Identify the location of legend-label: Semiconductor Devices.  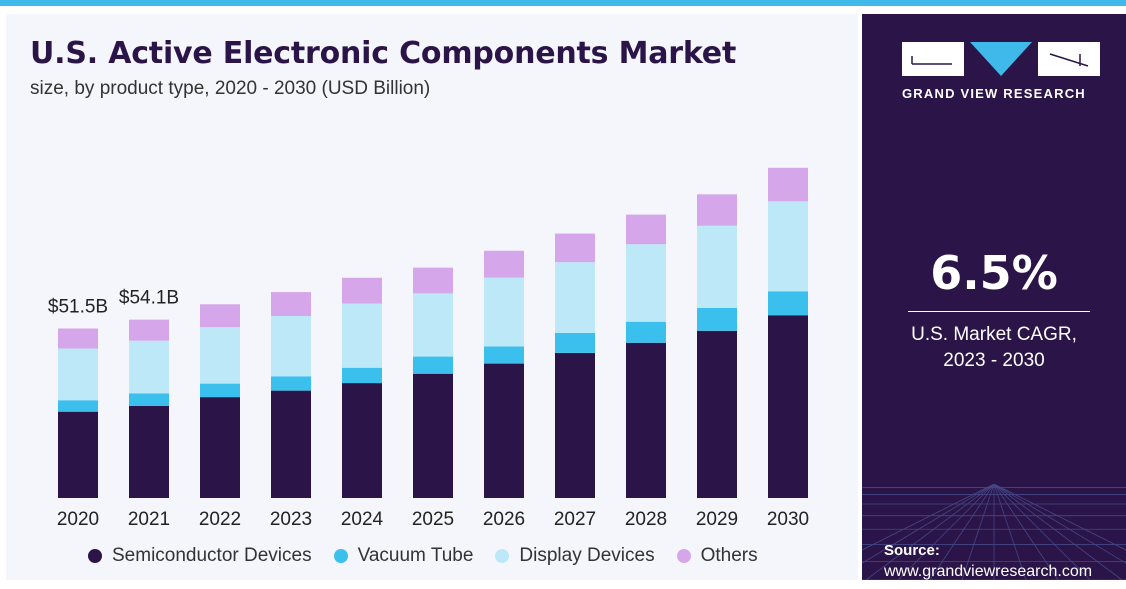
(212, 555).